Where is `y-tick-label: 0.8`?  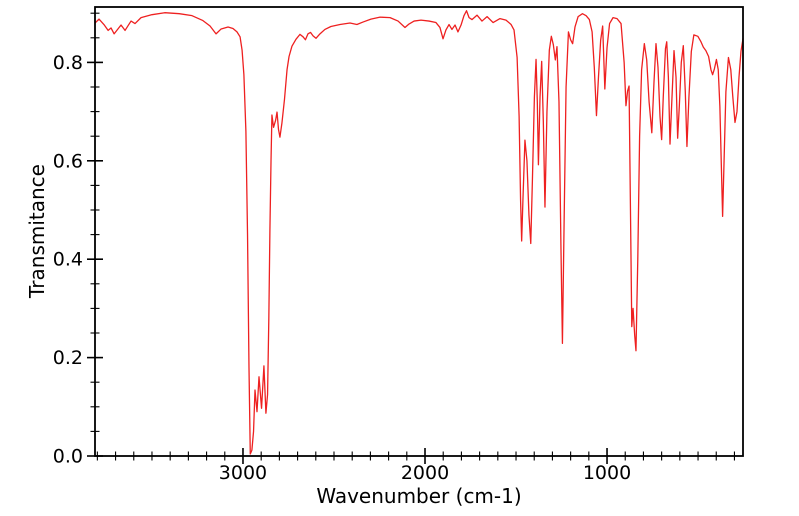 y-tick-label: 0.8 is located at coordinates (68, 63).